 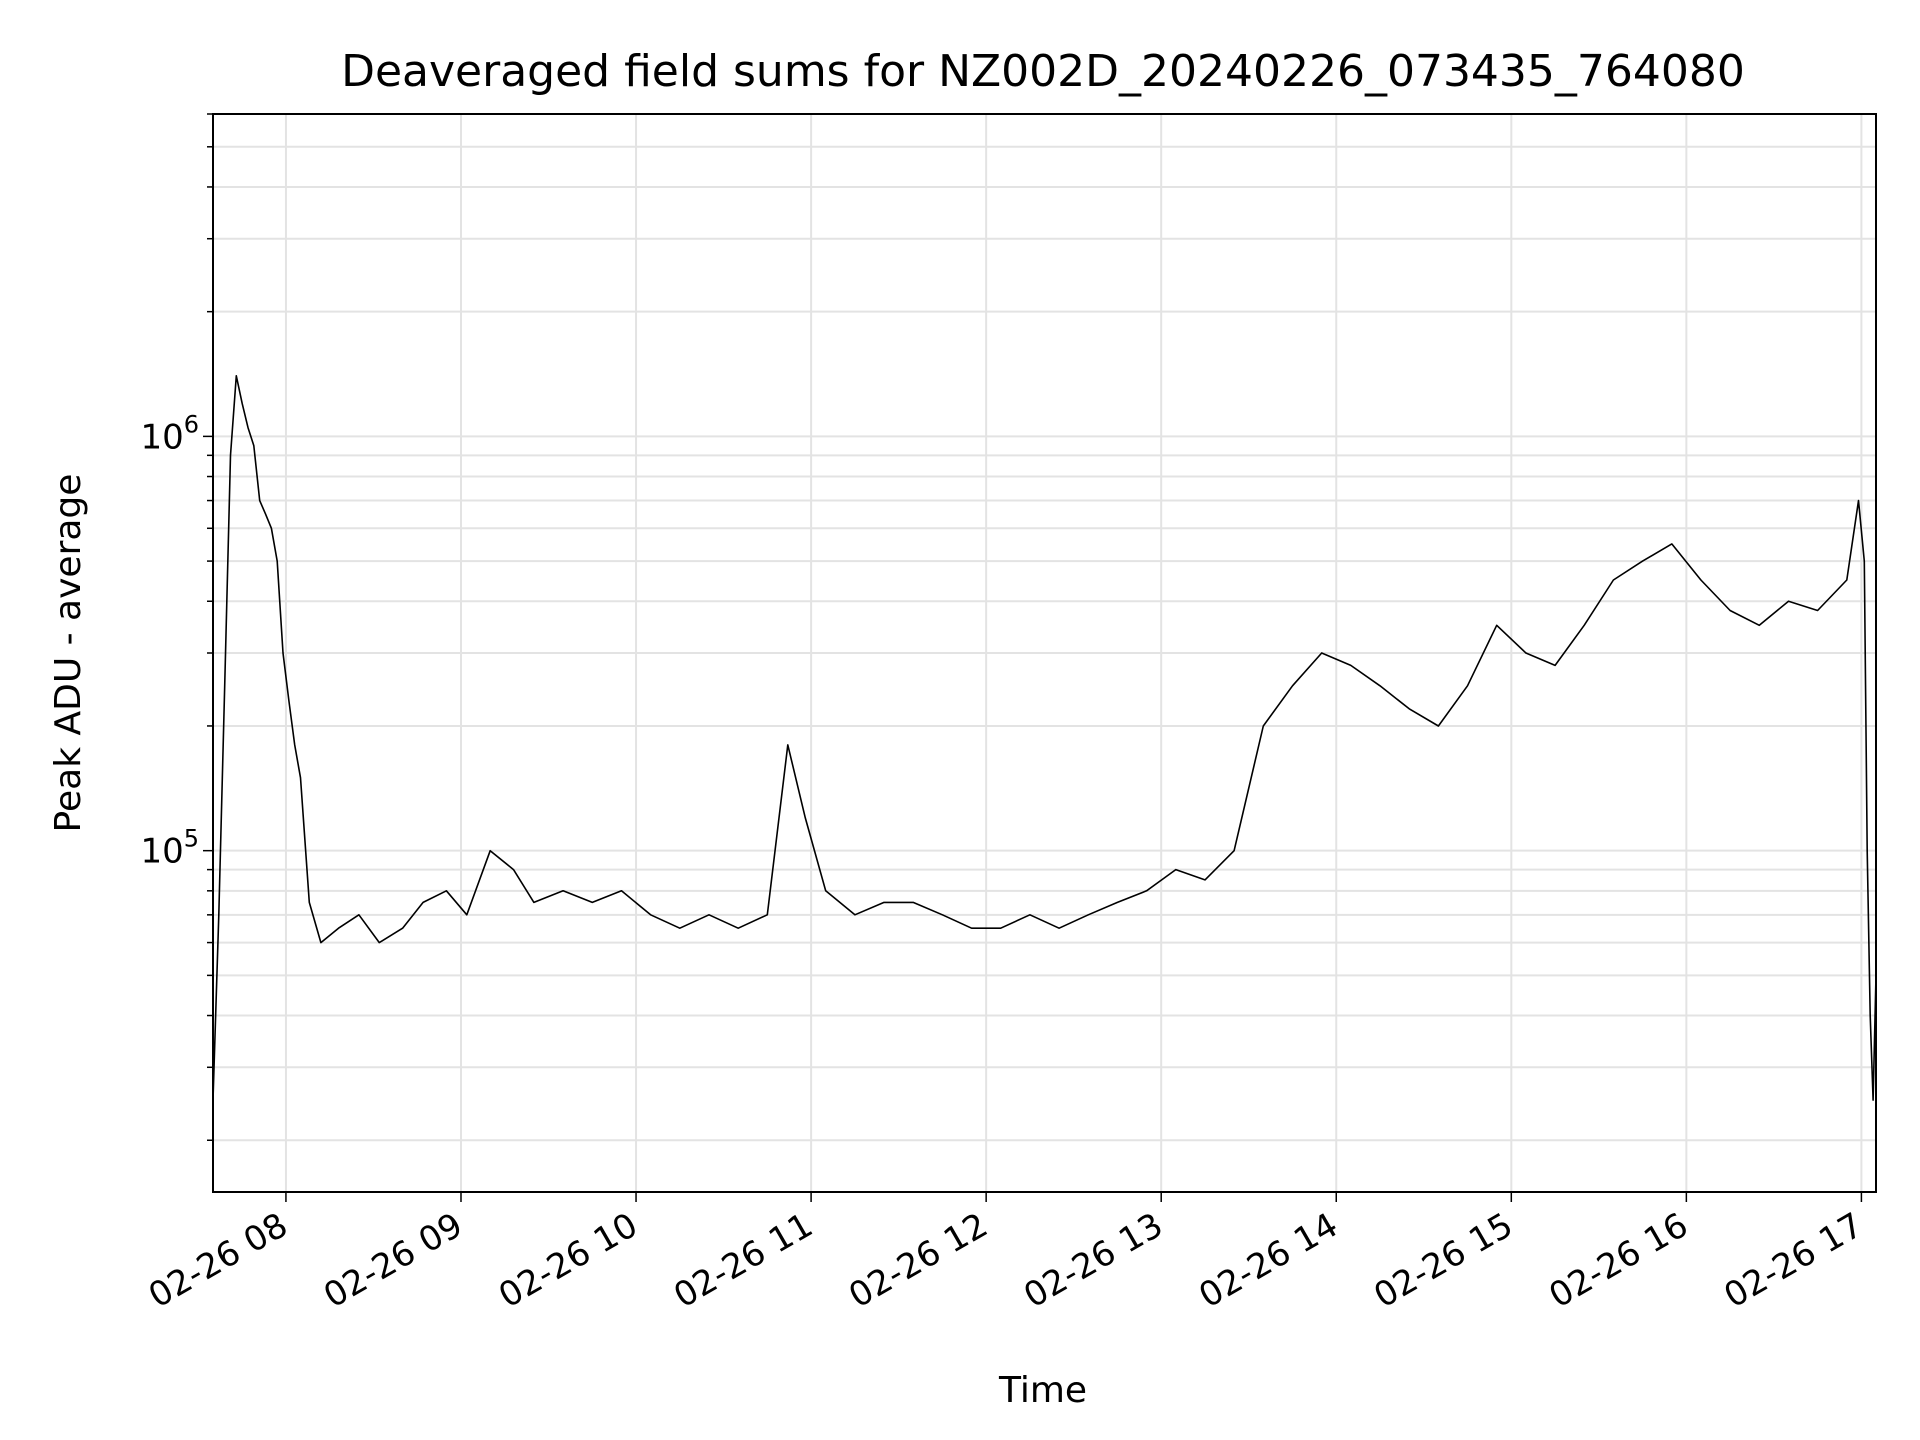 I want to click on y-tick-label: 10⁶, so click(x=169, y=433).